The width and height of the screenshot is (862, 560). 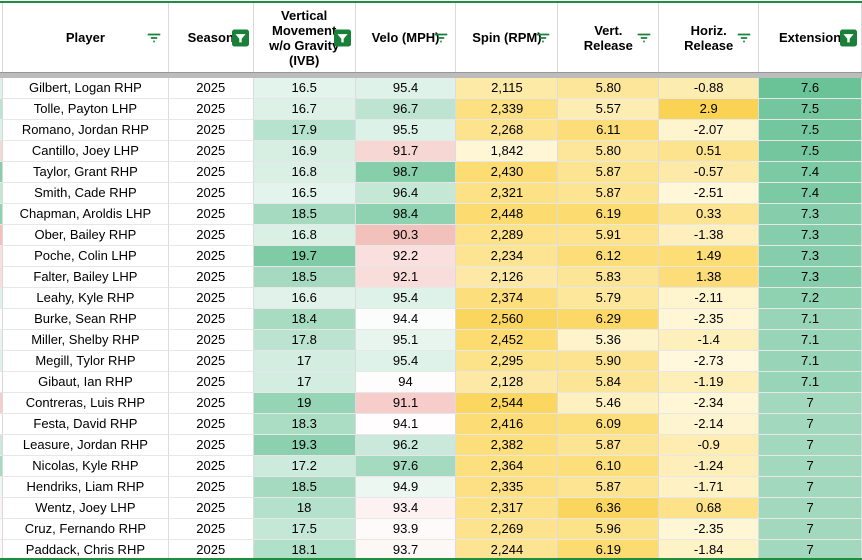 What do you see at coordinates (609, 277) in the screenshot?
I see `cell-vrel: 5.83` at bounding box center [609, 277].